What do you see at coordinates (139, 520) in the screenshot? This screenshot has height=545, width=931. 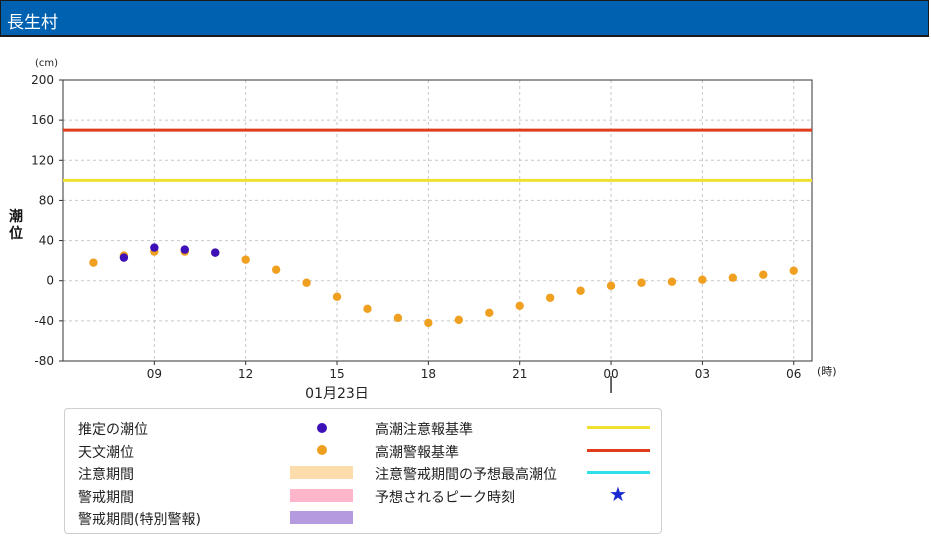 I see `legend-special-warning-label: 警戒期間(特別警報)` at bounding box center [139, 520].